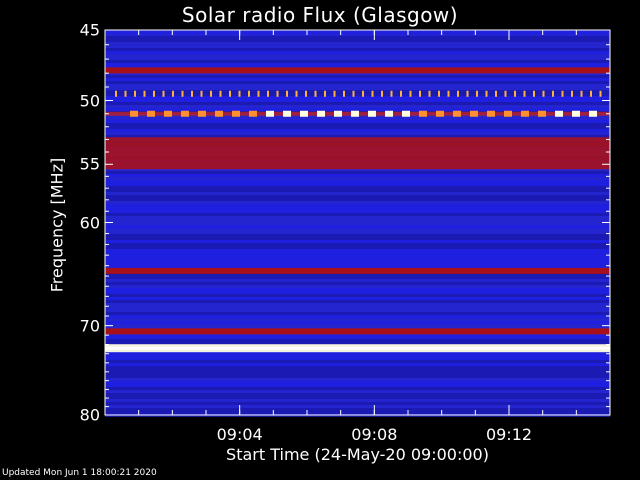 The width and height of the screenshot is (640, 480). Describe the element at coordinates (89, 326) in the screenshot. I see `y-tick-label: 70` at that location.